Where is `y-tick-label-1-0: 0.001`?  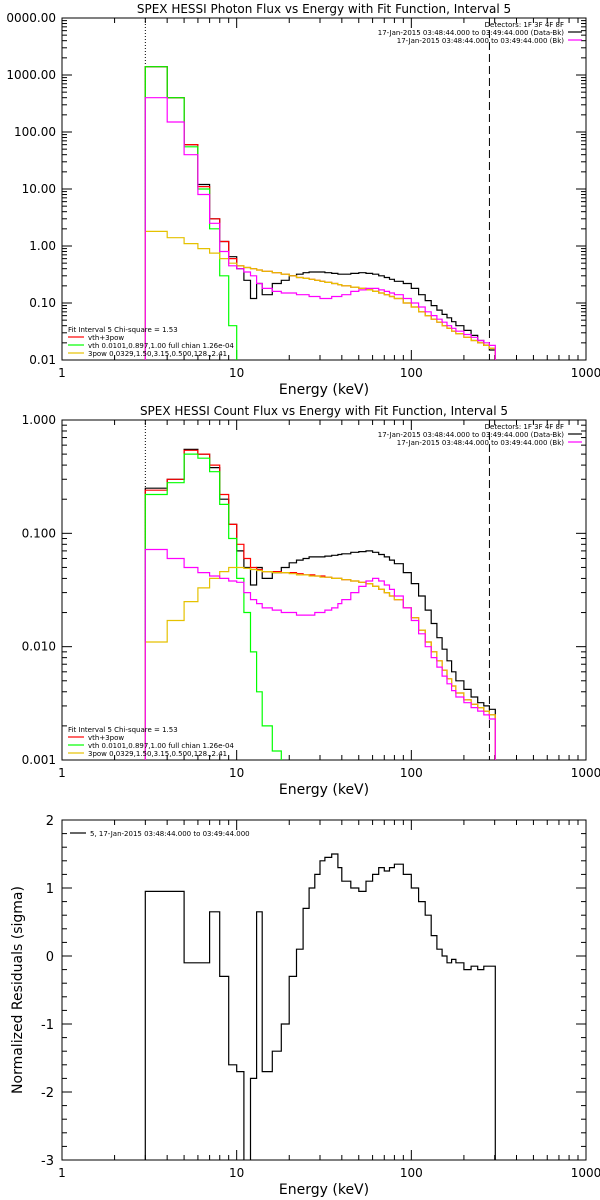
y-tick-label-1-0: 0.001 is located at coordinates (39, 760).